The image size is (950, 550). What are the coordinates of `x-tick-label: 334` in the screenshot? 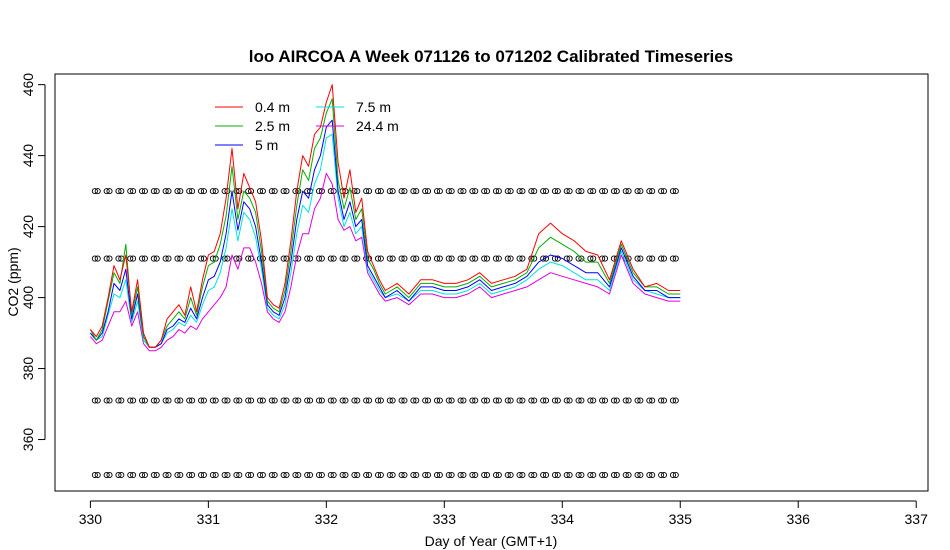 It's located at (563, 519).